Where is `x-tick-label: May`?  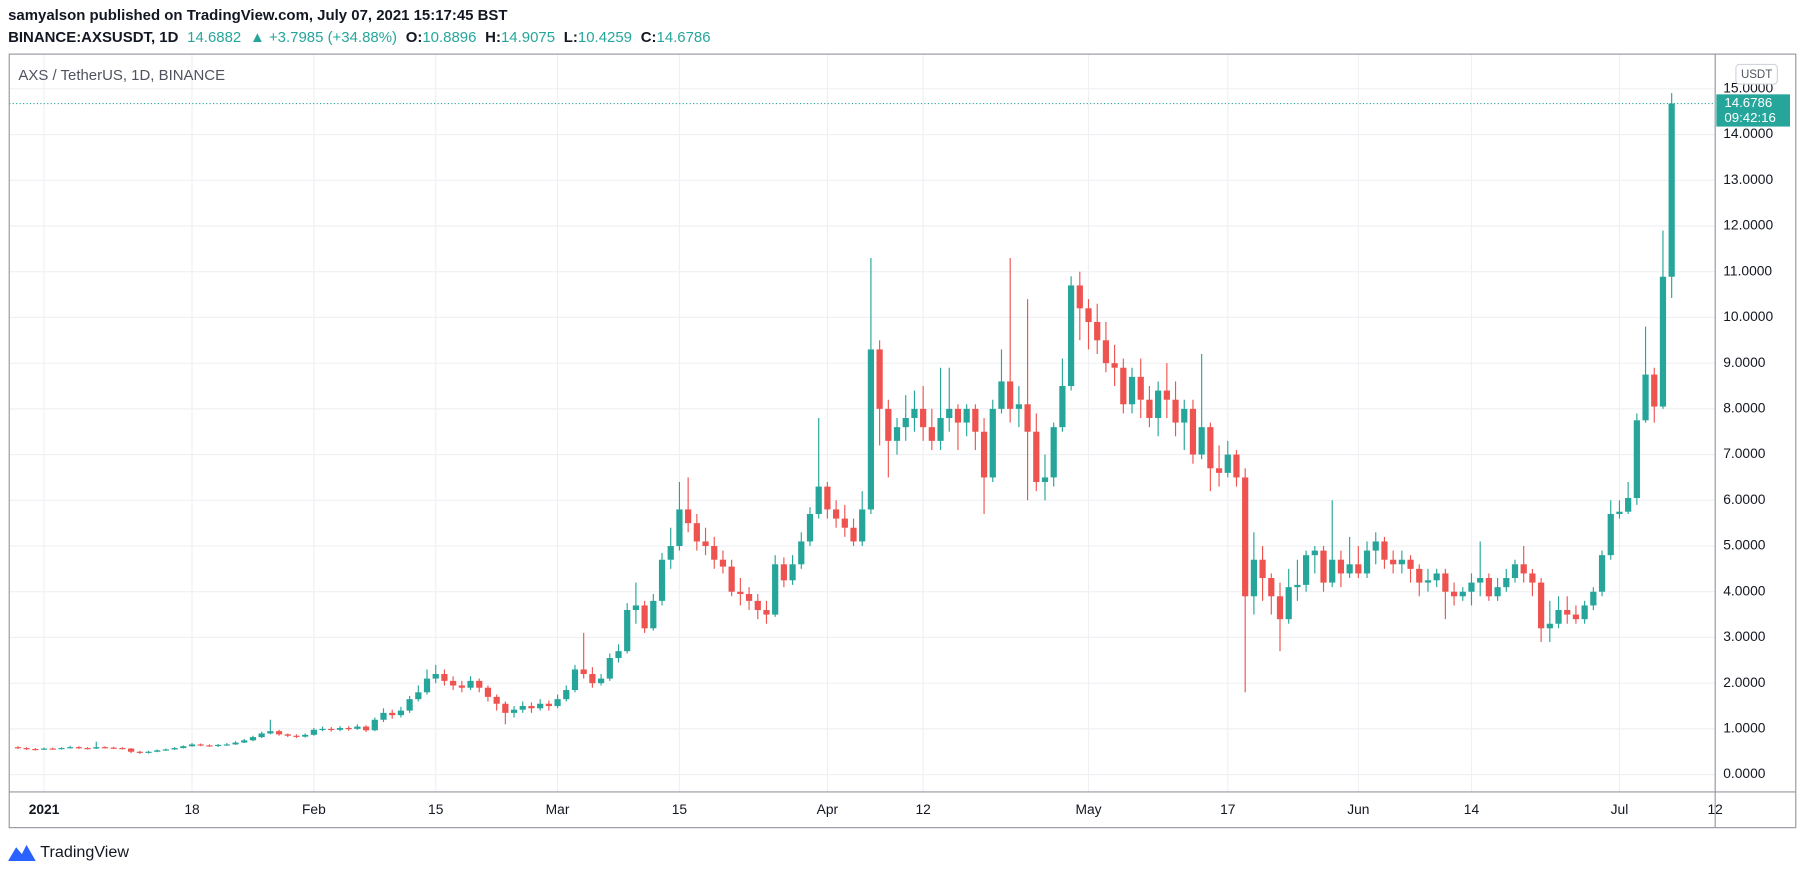
x-tick-label: May is located at coordinates (1088, 809).